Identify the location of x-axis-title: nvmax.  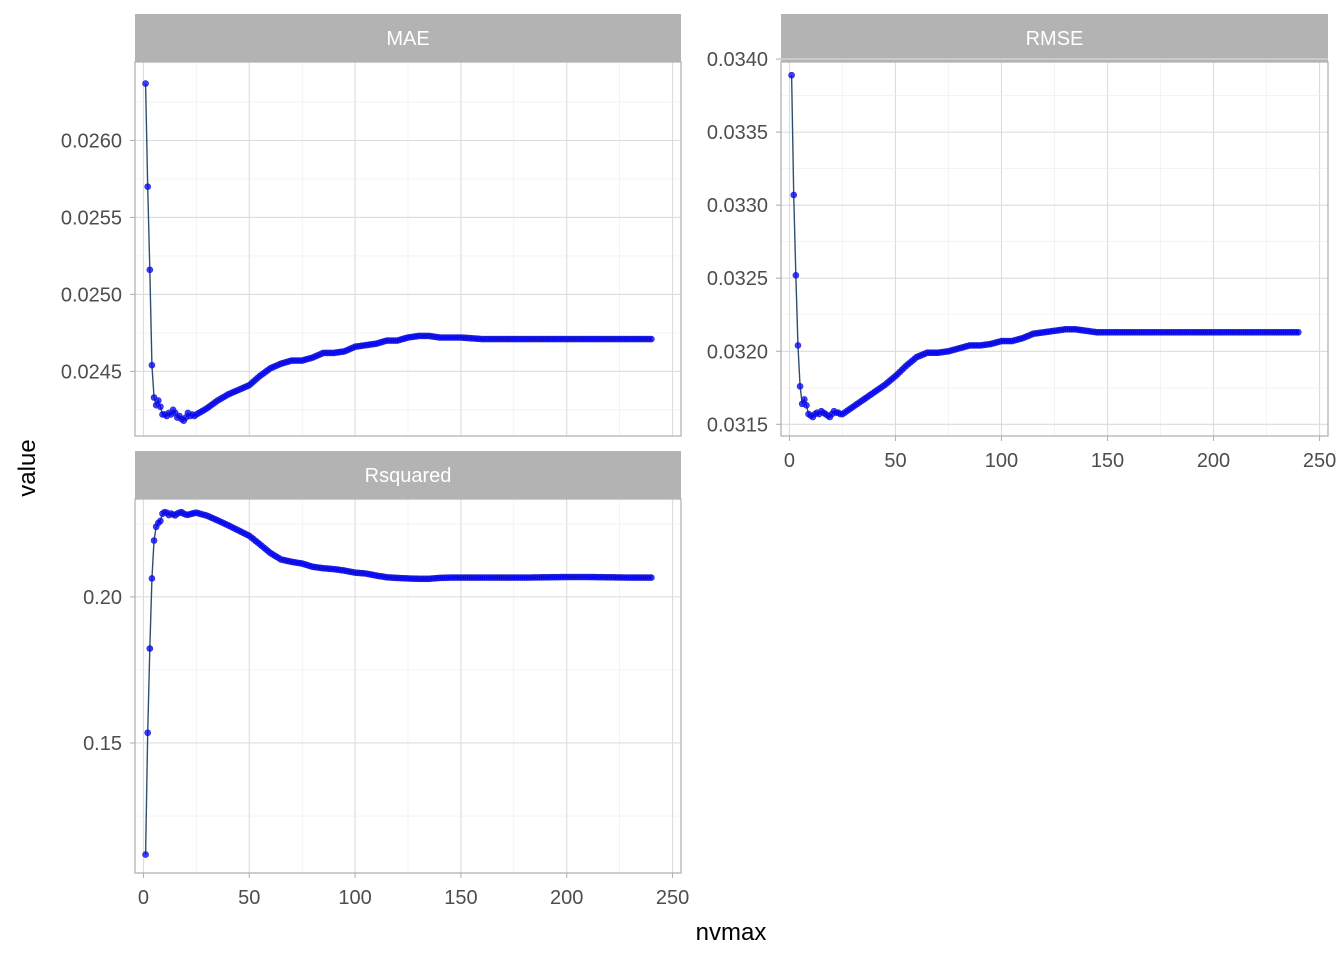
(731, 932).